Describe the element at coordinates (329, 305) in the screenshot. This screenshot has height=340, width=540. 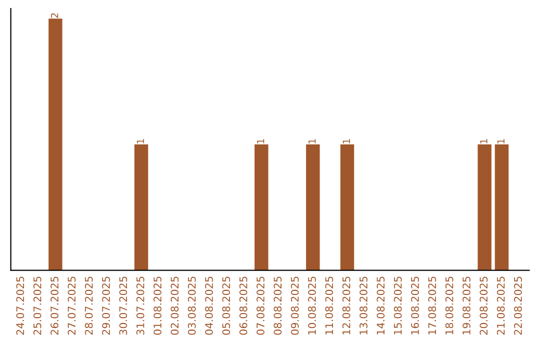
I see `x-tick-label: 11.08.2025` at that location.